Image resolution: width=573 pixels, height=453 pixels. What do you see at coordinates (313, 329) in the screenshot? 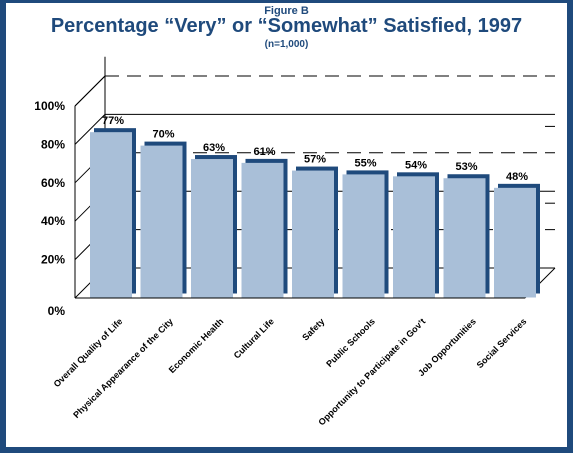
I see `x-tick-label: Safety` at bounding box center [313, 329].